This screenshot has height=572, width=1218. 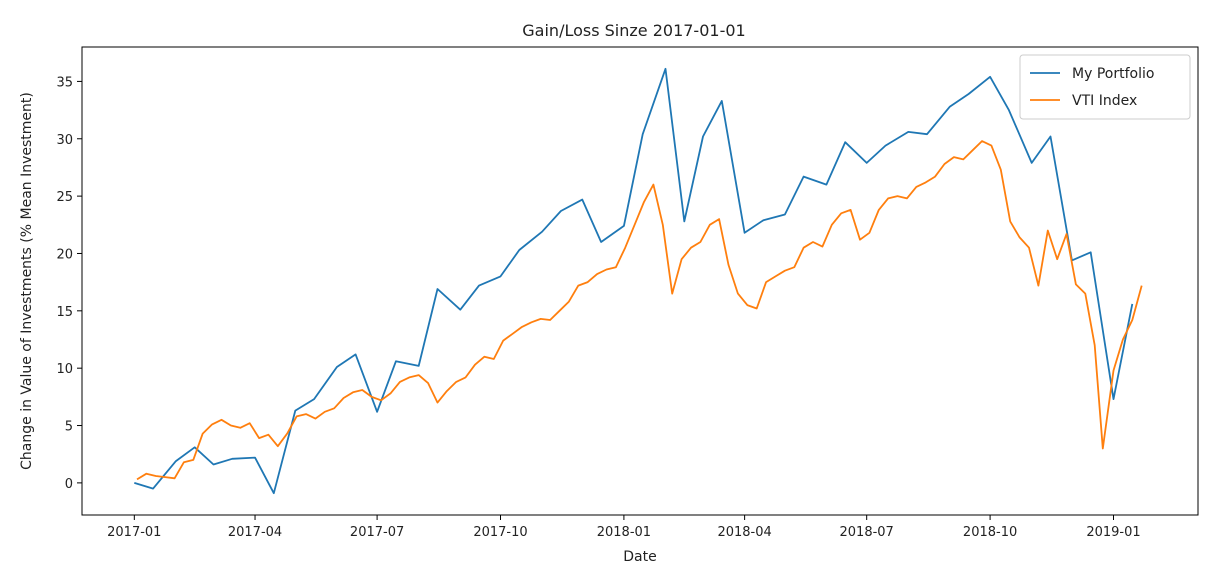 I want to click on x-tick-label-0: 2017-01, so click(x=134, y=532).